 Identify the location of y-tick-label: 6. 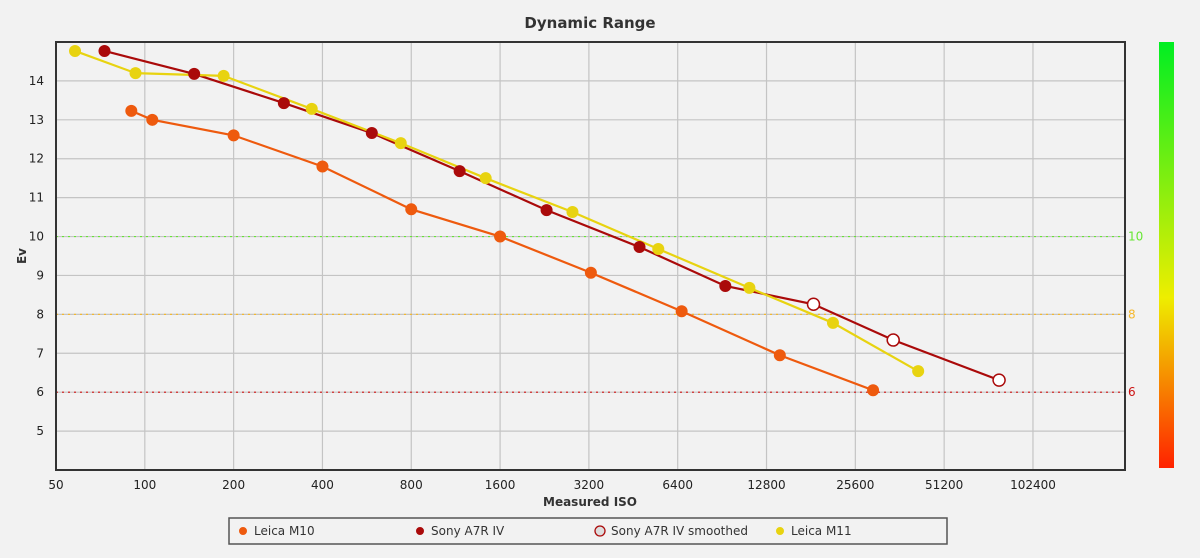
(40, 392).